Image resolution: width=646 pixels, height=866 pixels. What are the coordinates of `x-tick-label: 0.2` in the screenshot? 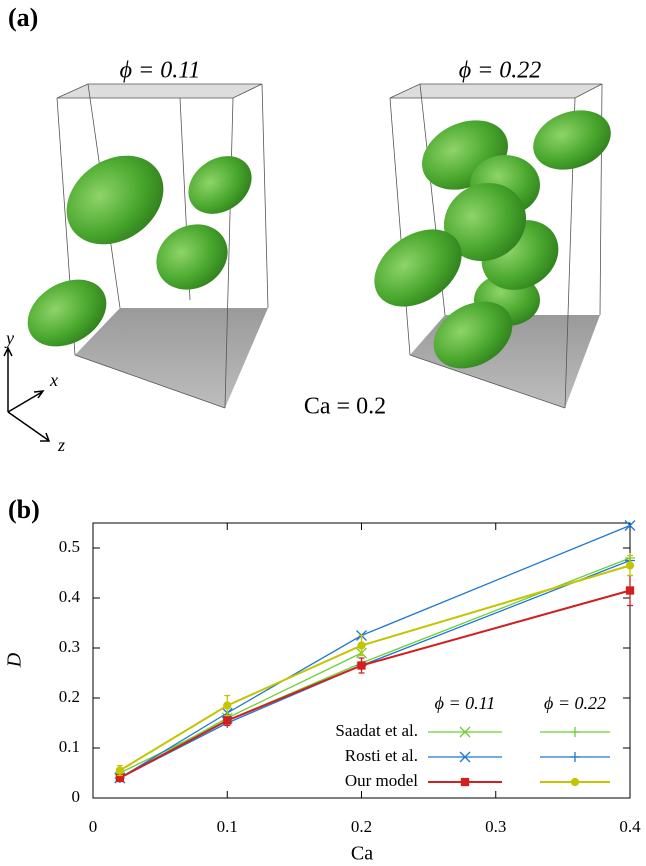 It's located at (361, 826).